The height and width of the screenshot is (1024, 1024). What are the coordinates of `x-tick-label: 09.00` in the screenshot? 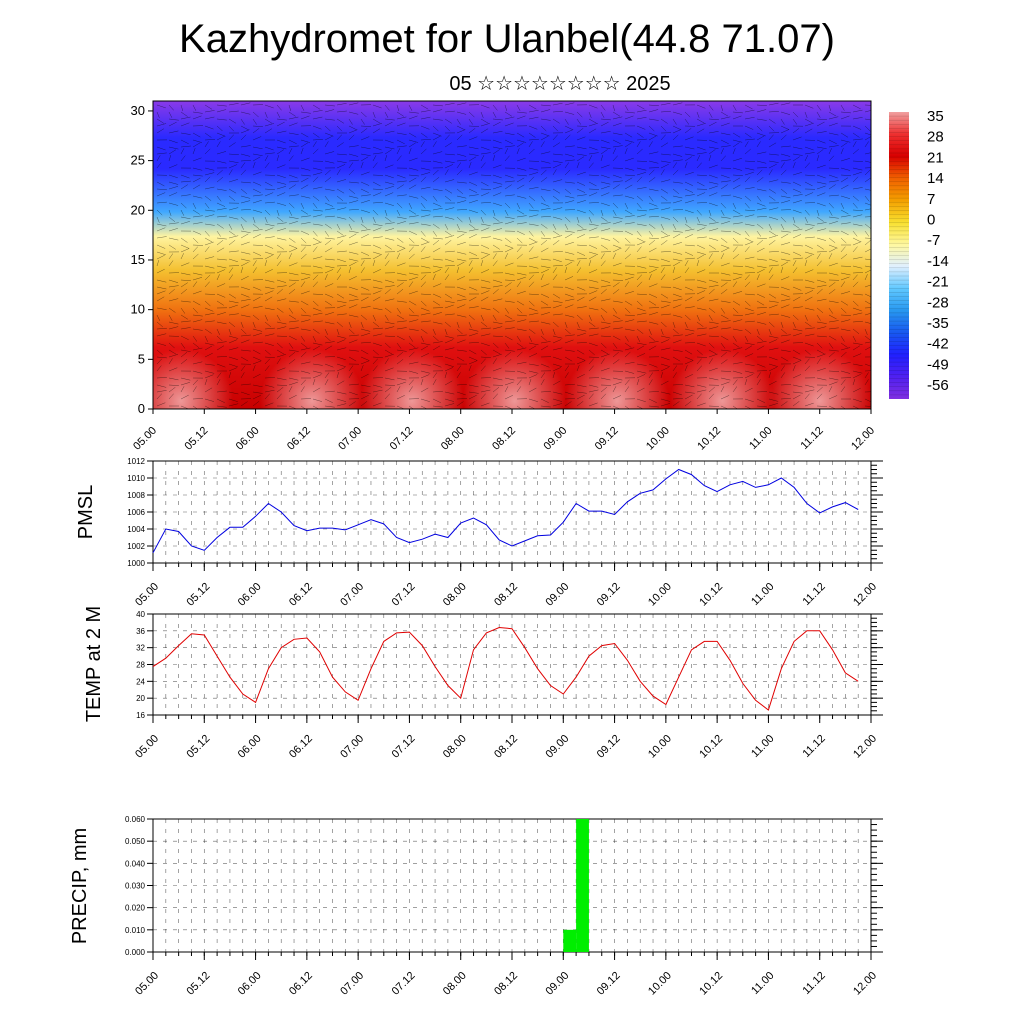 It's located at (557, 984).